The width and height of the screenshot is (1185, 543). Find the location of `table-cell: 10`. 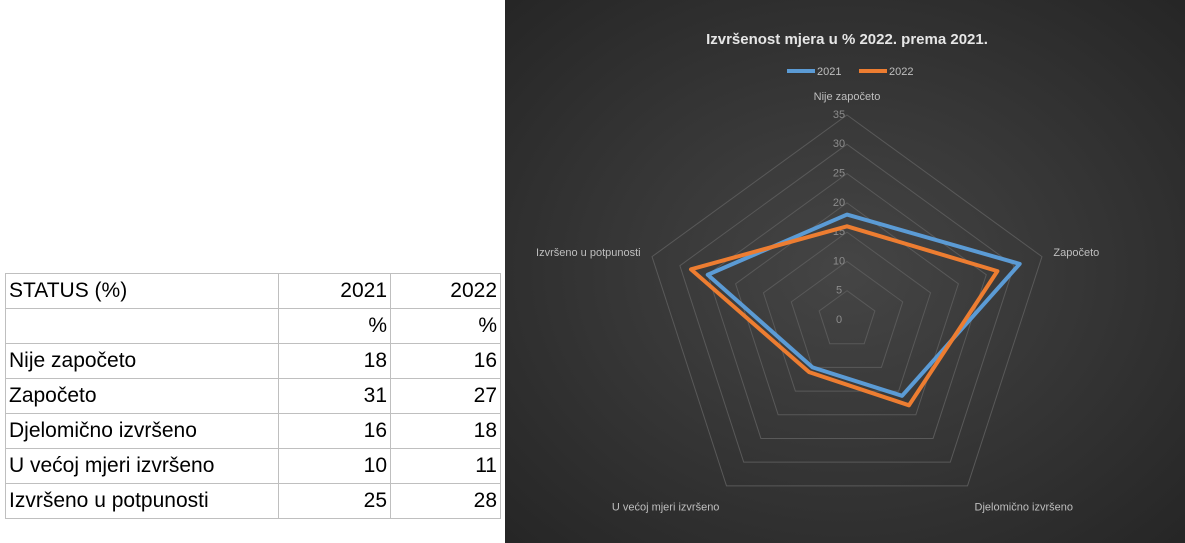

table-cell: 10 is located at coordinates (334, 466).